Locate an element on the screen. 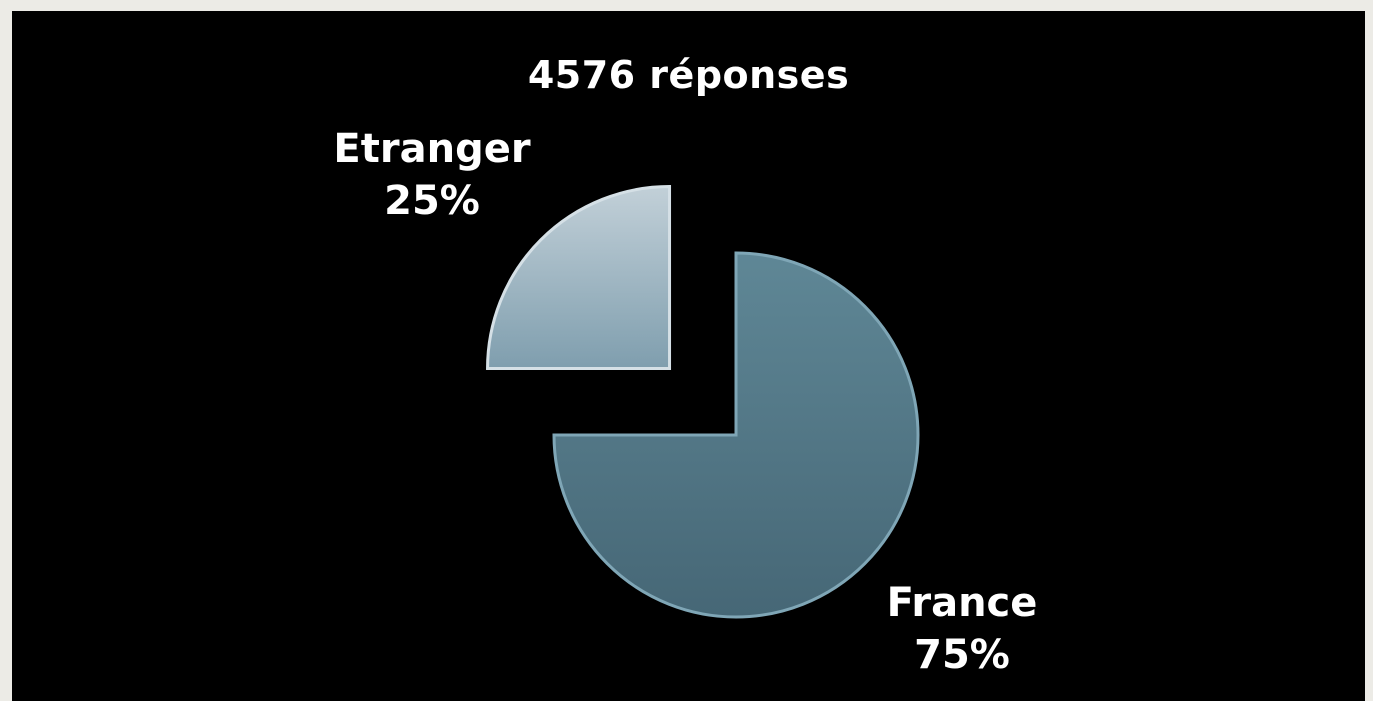 The width and height of the screenshot is (1373, 701). data-label-france-category: France is located at coordinates (962, 603).